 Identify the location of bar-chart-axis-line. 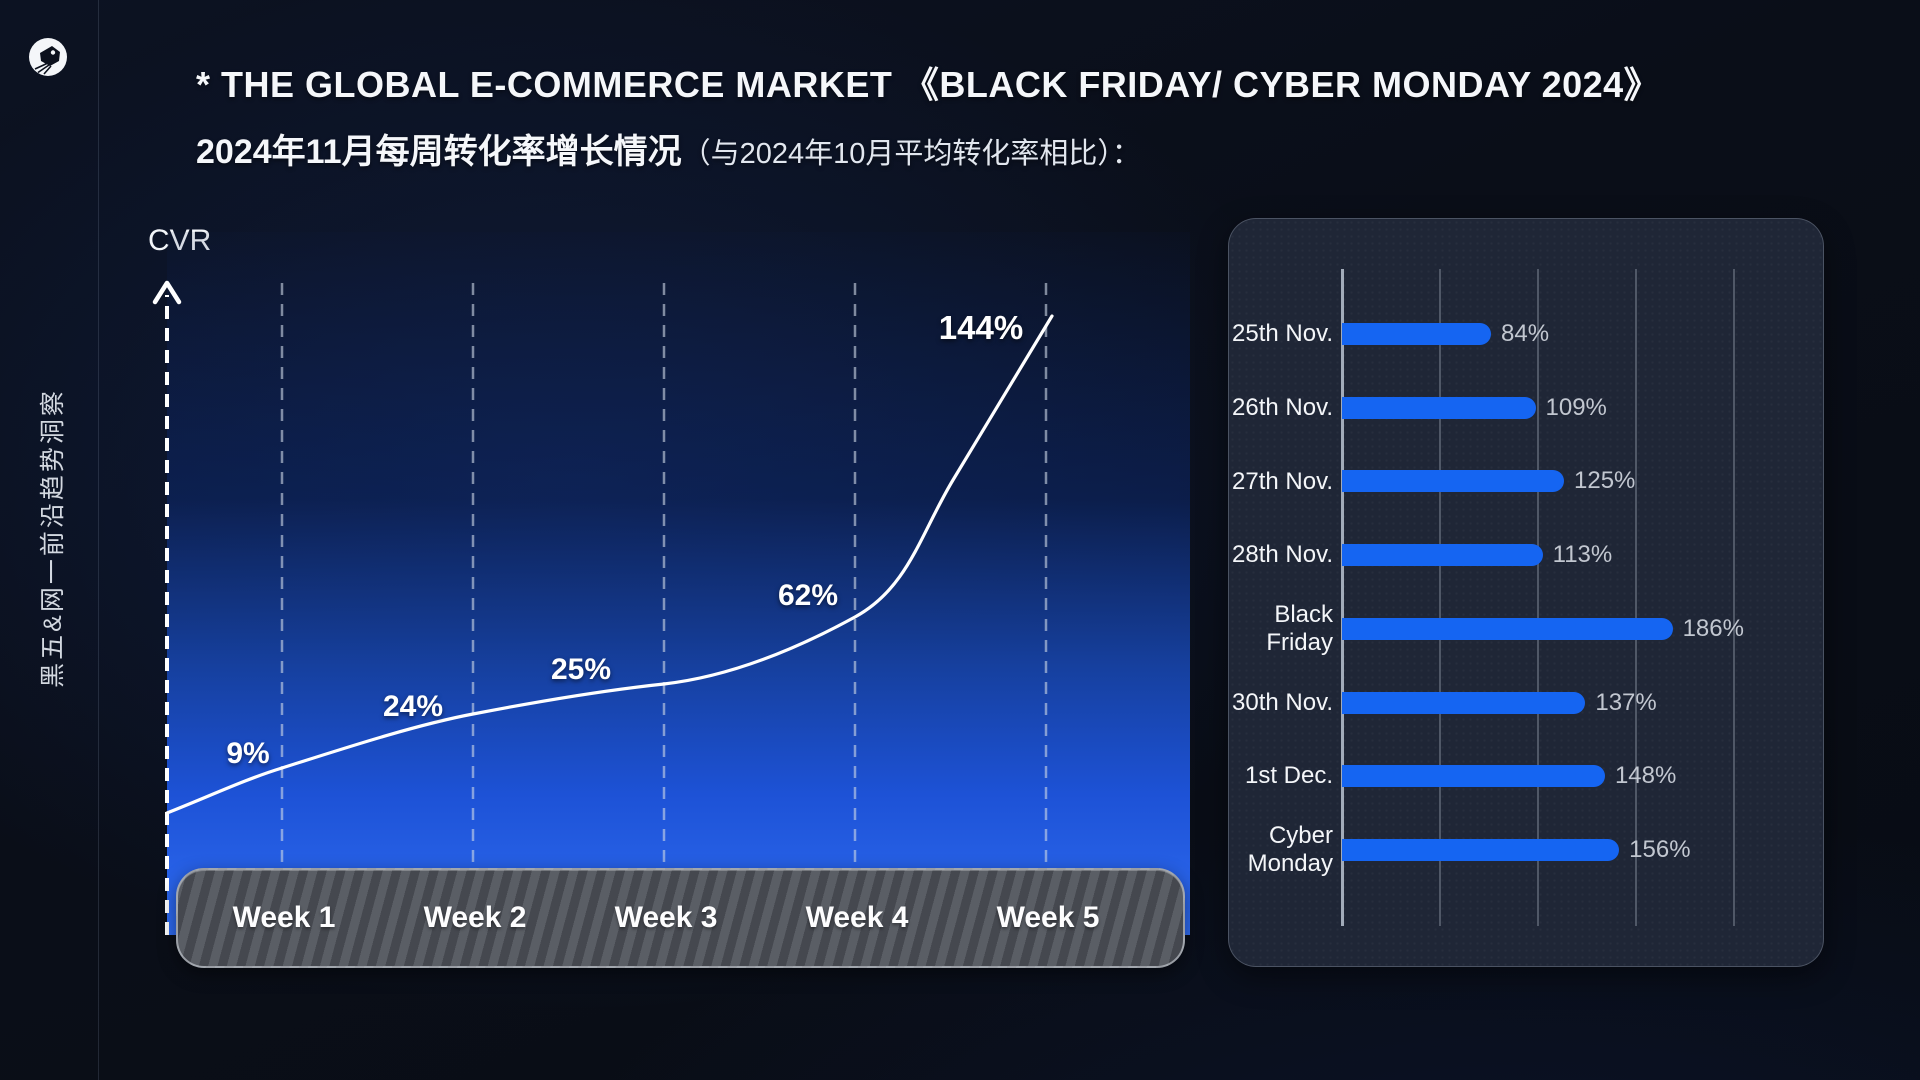
(1342, 597).